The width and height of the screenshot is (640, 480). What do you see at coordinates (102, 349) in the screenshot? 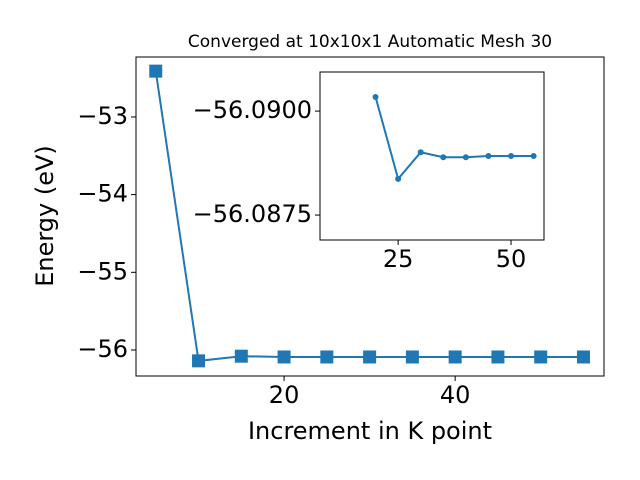
I see `y-tick-label: −56` at bounding box center [102, 349].